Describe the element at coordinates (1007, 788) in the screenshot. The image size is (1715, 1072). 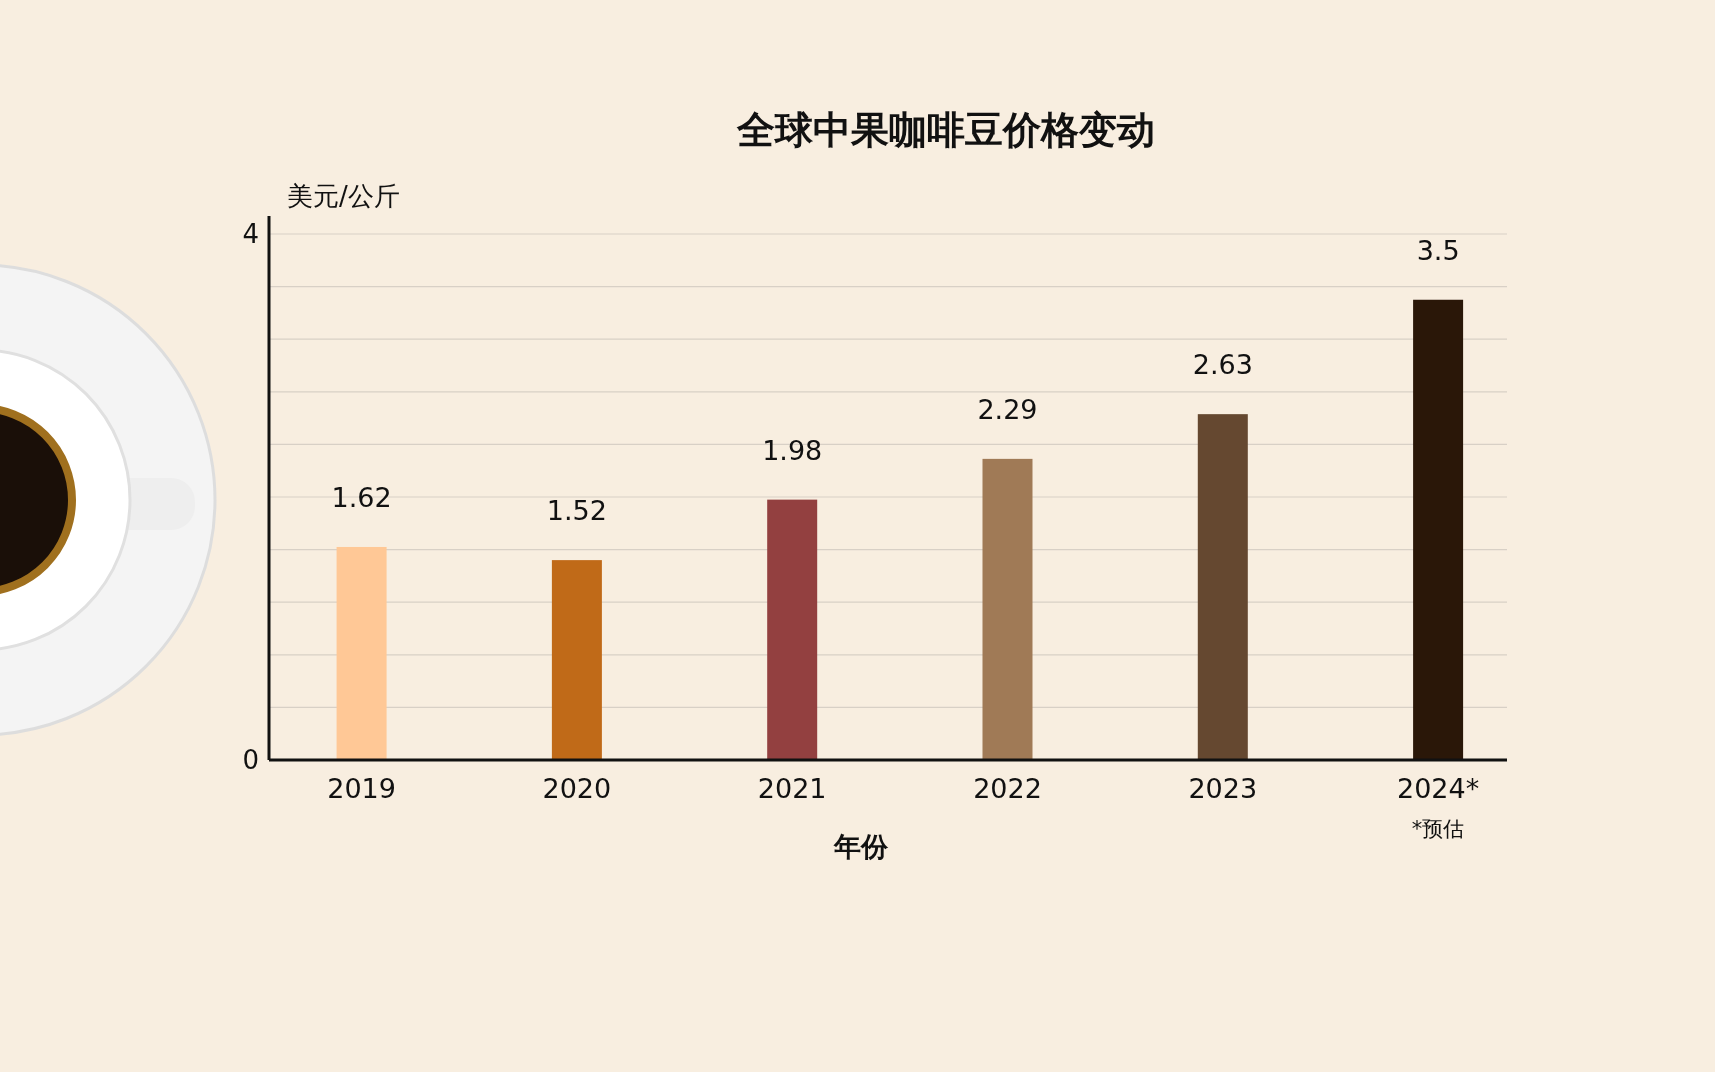
I see `x-tick-label: 2022` at that location.